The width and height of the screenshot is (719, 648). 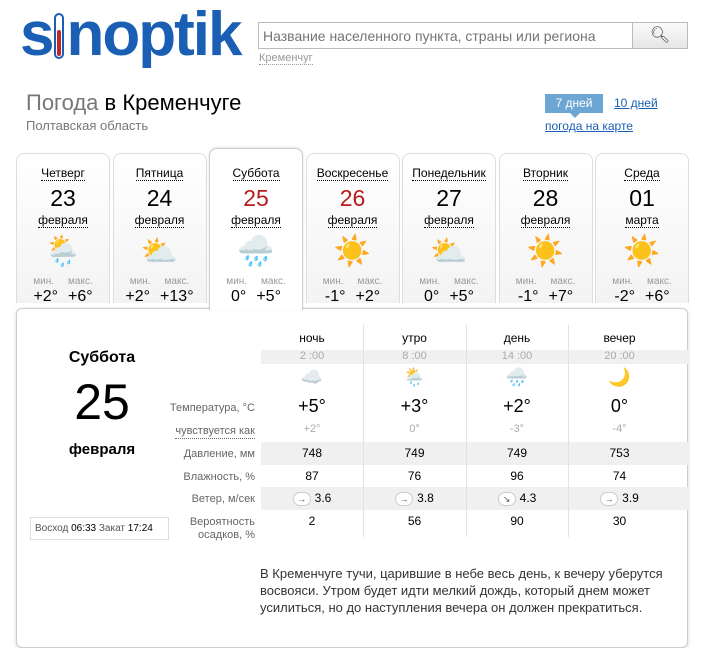 What do you see at coordinates (449, 229) in the screenshot?
I see `day-tab: Понедельник 27 февраля ⛅ мин. макс. 0° +5°` at bounding box center [449, 229].